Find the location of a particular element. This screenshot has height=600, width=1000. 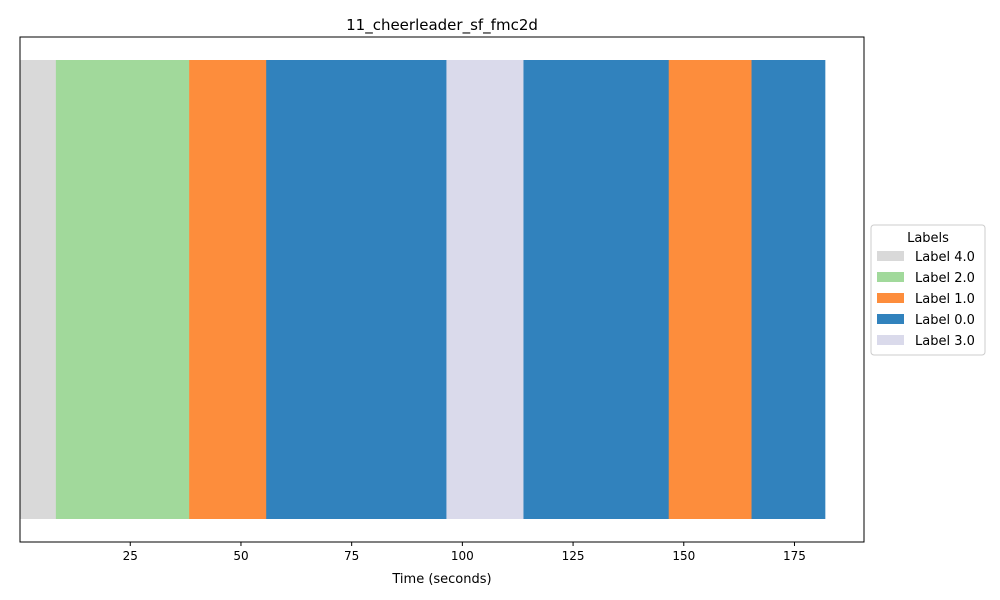

legend-title: Labels is located at coordinates (928, 238).